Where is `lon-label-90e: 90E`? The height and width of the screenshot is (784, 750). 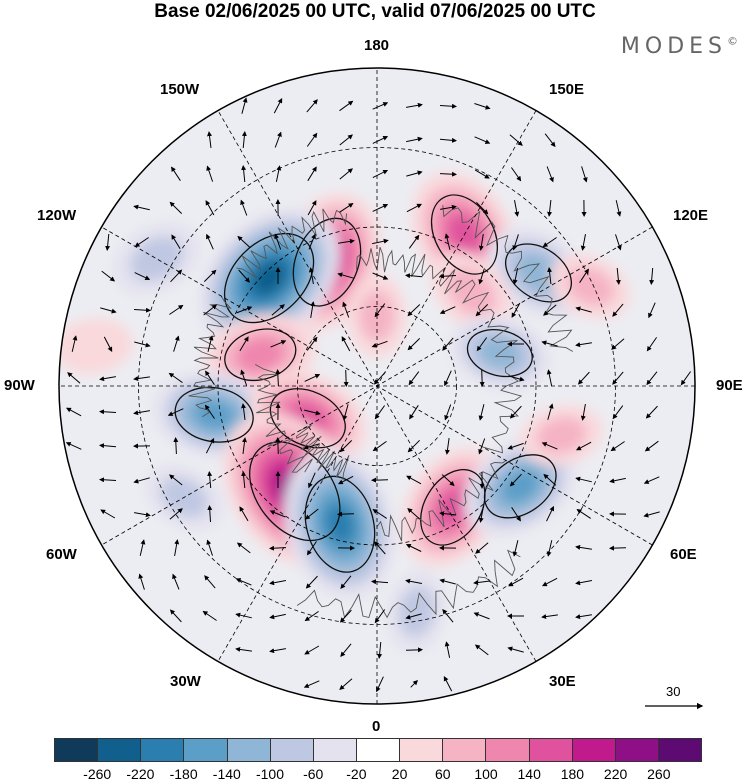 lon-label-90e: 90E is located at coordinates (729, 385).